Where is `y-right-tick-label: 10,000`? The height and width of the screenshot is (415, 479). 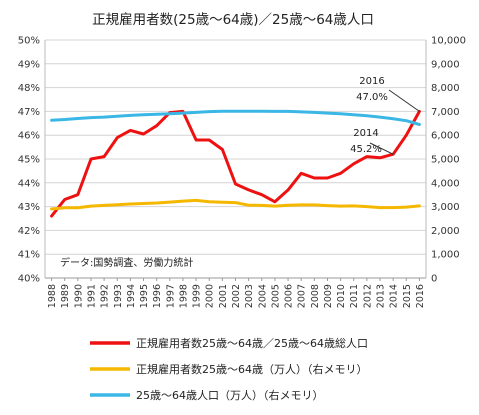 y-right-tick-label: 10,000 is located at coordinates (448, 41).